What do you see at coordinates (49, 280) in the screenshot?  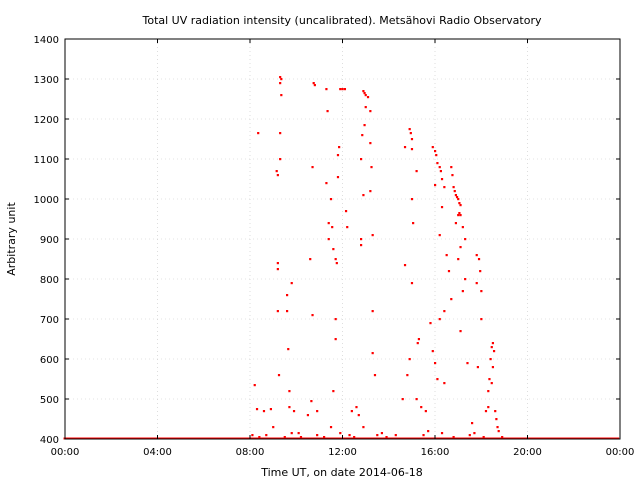 I see `y-tick-label: 800` at bounding box center [49, 280].